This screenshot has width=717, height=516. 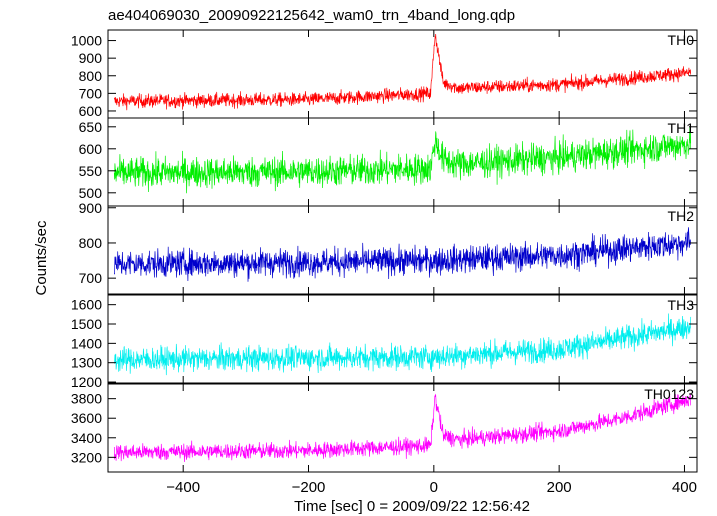 What do you see at coordinates (402, 345) in the screenshot?
I see `series-line-th3` at bounding box center [402, 345].